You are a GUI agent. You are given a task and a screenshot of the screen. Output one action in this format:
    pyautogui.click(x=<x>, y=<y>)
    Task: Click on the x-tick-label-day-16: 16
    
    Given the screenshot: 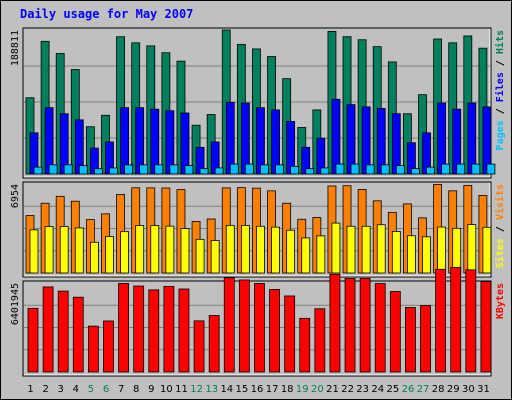 What is the action you would take?
    pyautogui.click(x=257, y=389)
    